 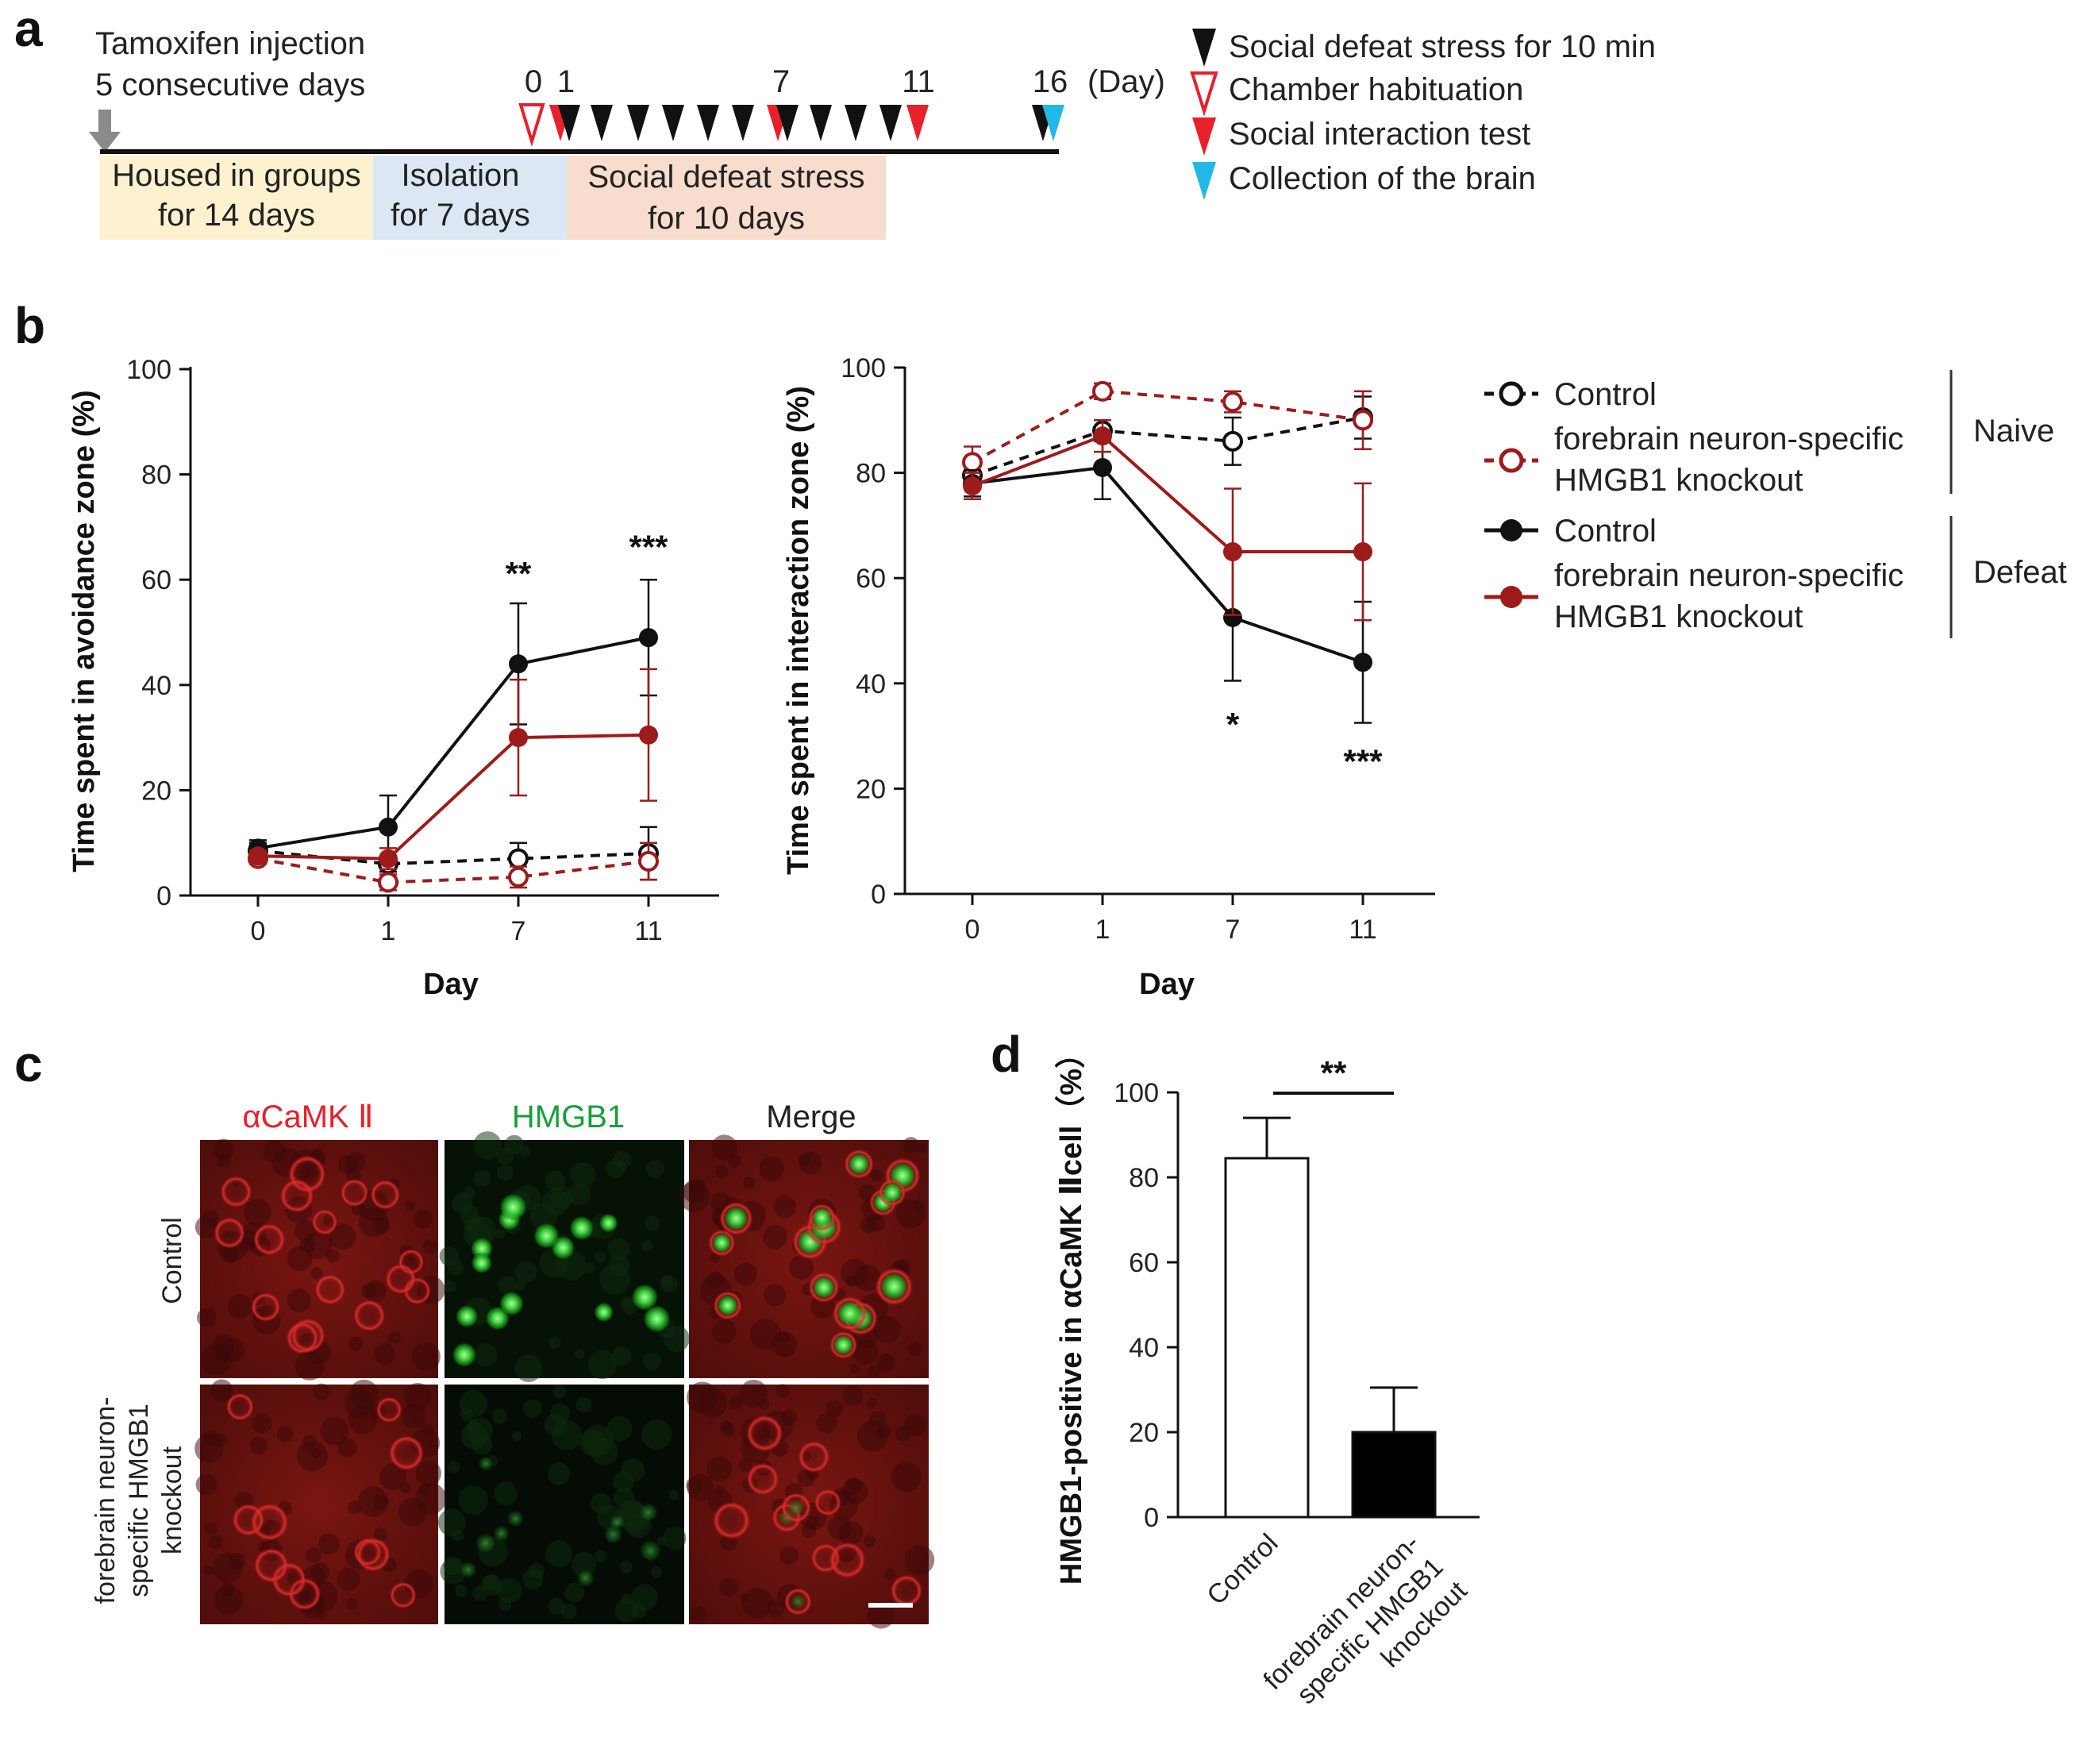 What do you see at coordinates (1511, 597) in the screenshot?
I see `legend-defeat-knockout-symbol` at bounding box center [1511, 597].